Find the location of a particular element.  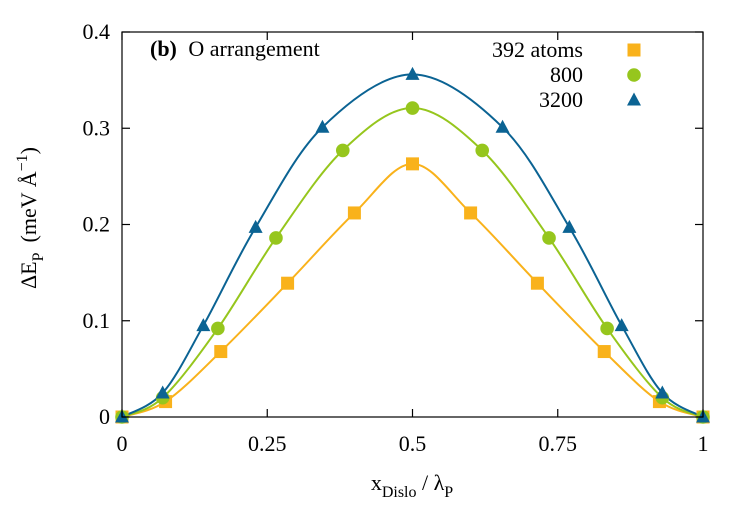

x-axis-label-sep: / is located at coordinates (424, 482).